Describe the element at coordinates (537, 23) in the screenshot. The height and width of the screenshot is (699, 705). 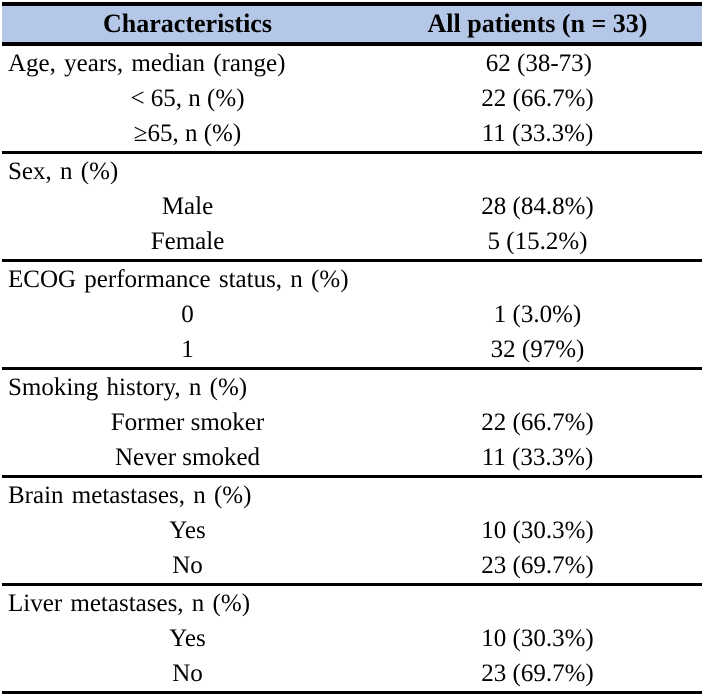
I see `header-all-patients: All patients (n = 33)` at that location.